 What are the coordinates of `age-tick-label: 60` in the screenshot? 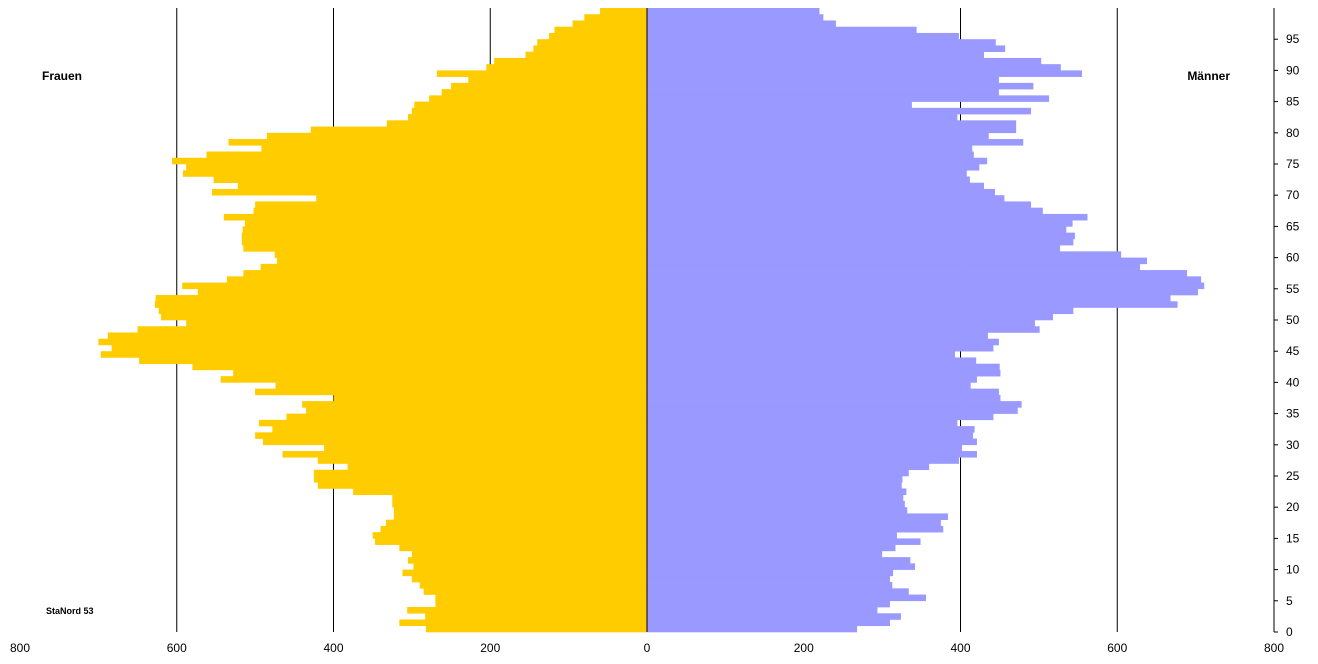 It's located at (1293, 258).